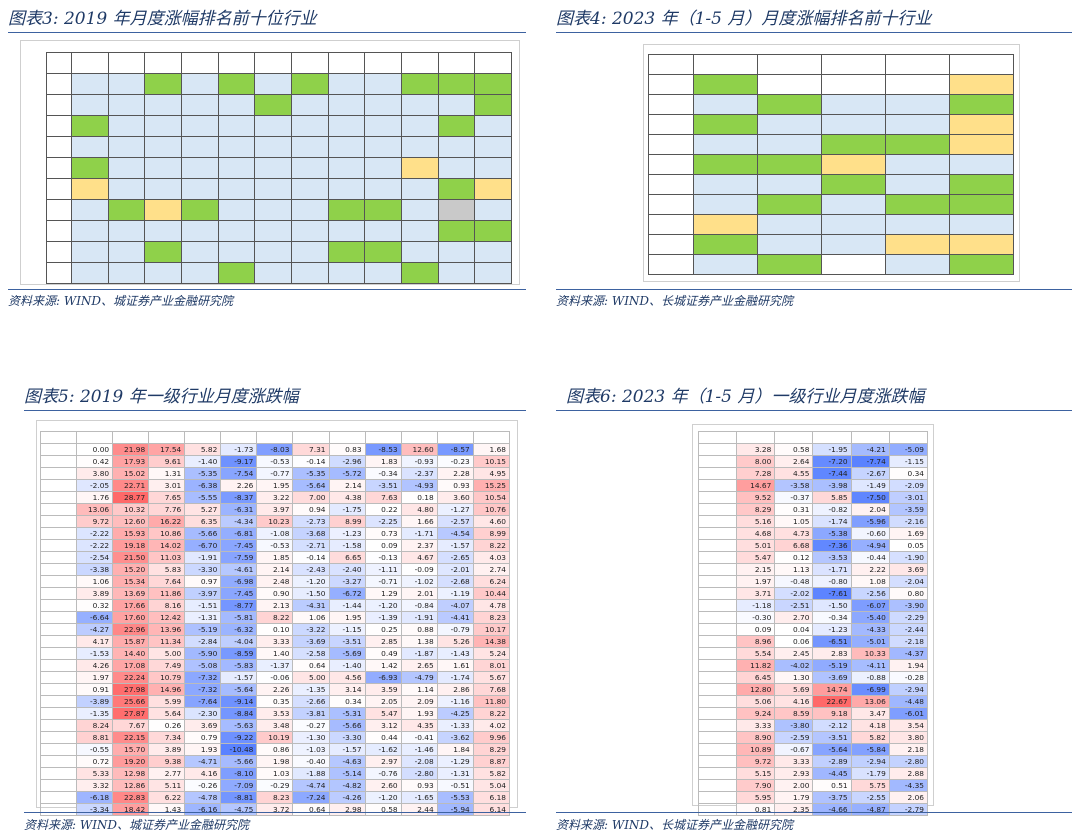  I want to click on fig6-value-cell: -1.15, so click(908, 461).